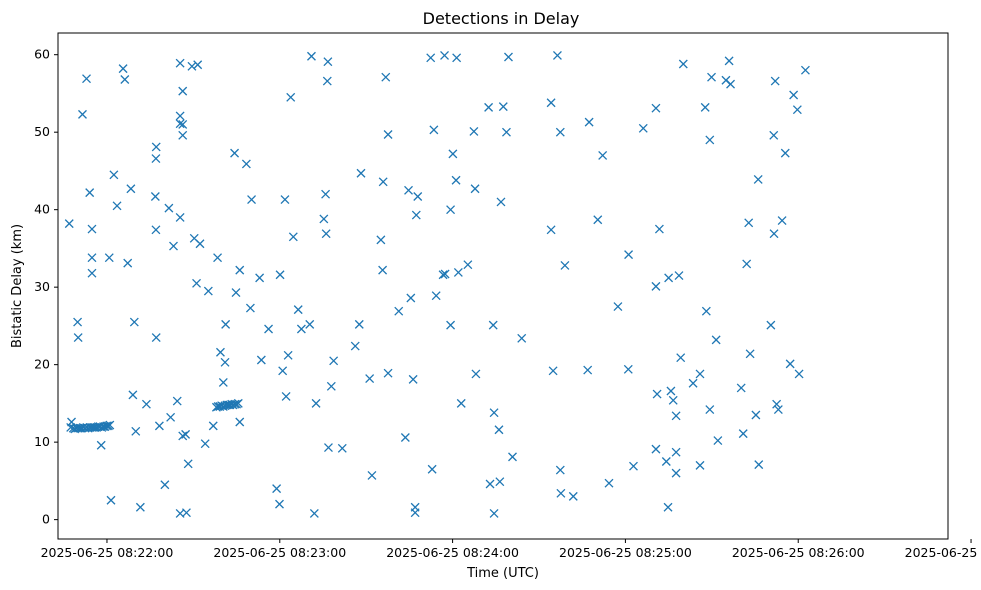 The width and height of the screenshot is (981, 590). I want to click on y-tick-label: 50, so click(42, 131).